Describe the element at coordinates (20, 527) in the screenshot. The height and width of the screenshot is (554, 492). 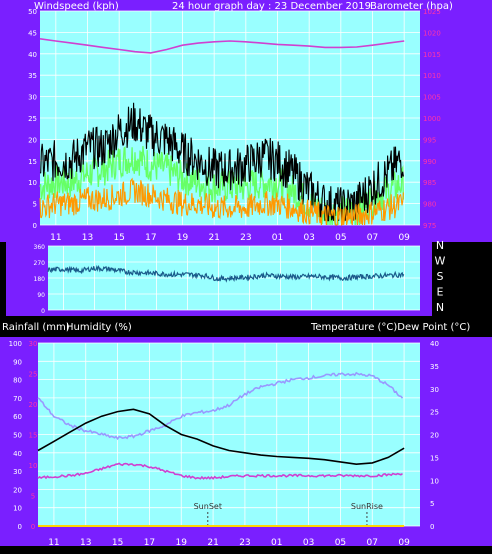
I see `humidity-tick-label: 0` at that location.